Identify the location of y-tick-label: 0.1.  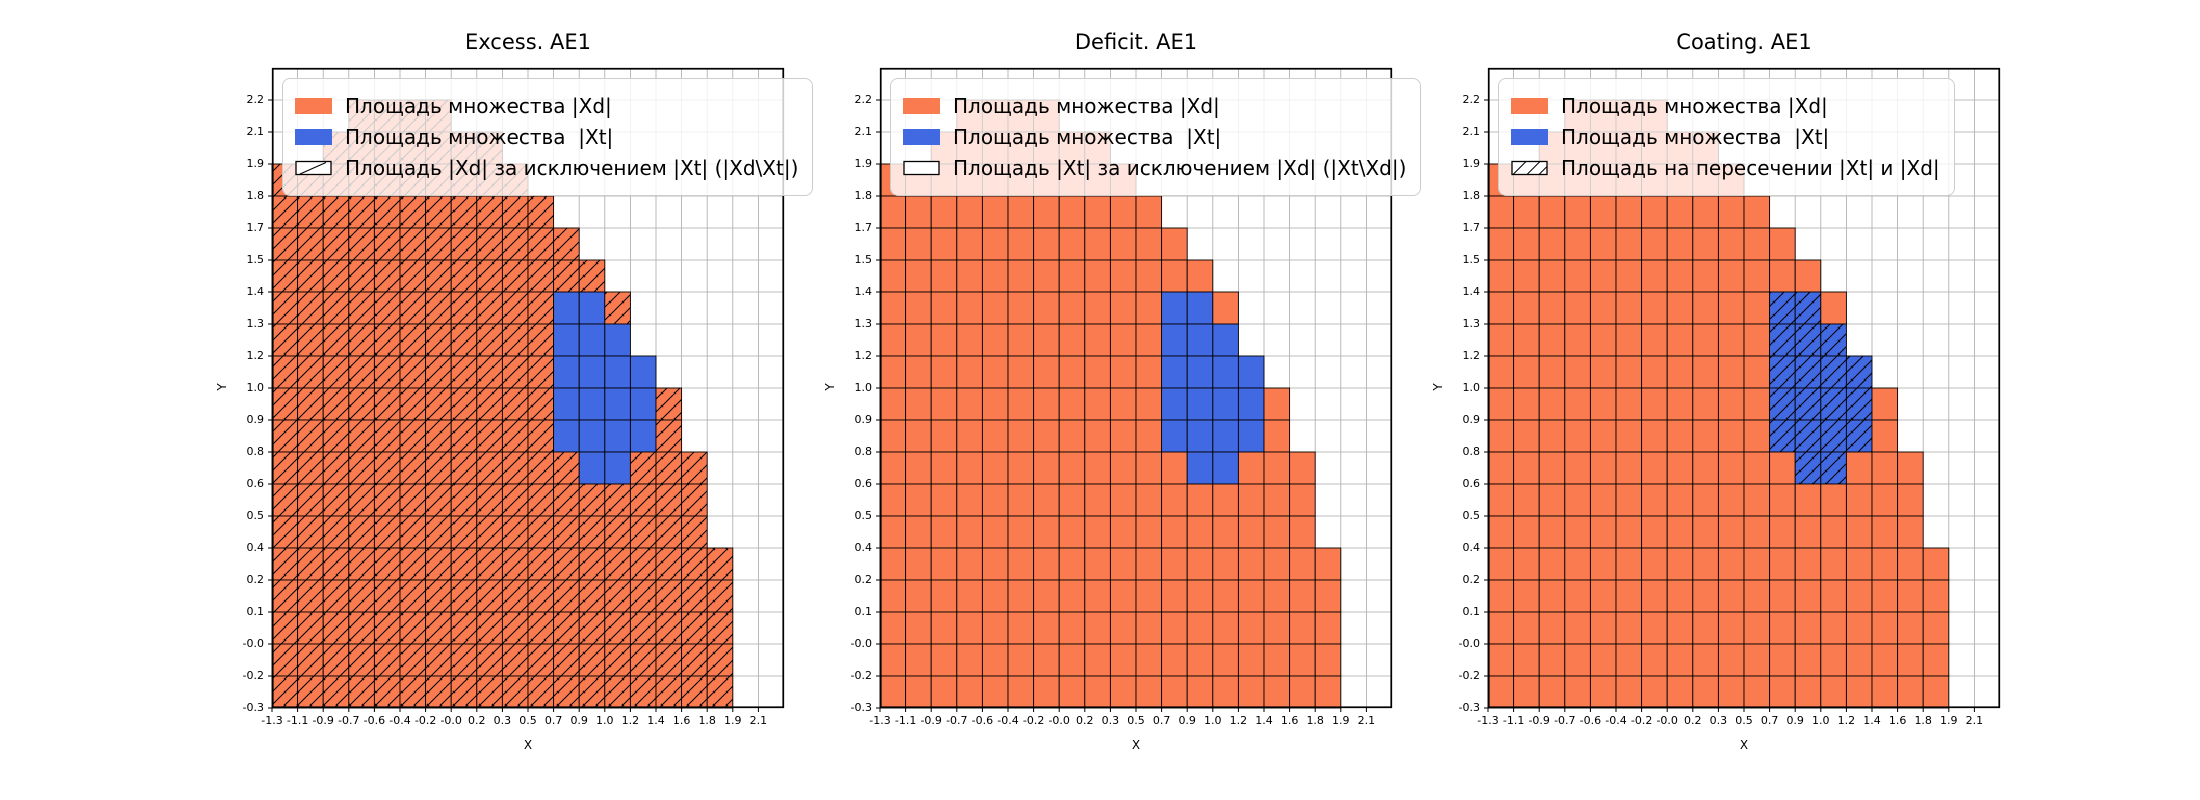
(863, 611).